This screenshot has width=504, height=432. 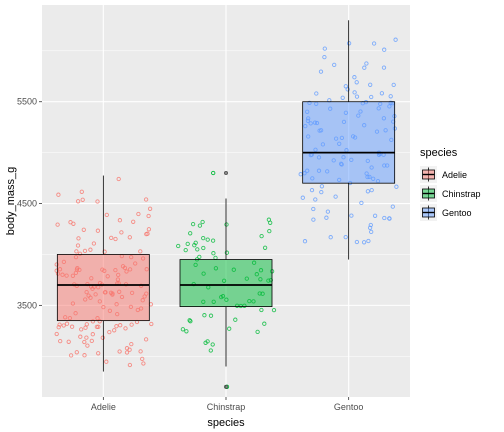 What do you see at coordinates (226, 423) in the screenshot?
I see `x-axis-title: species` at bounding box center [226, 423].